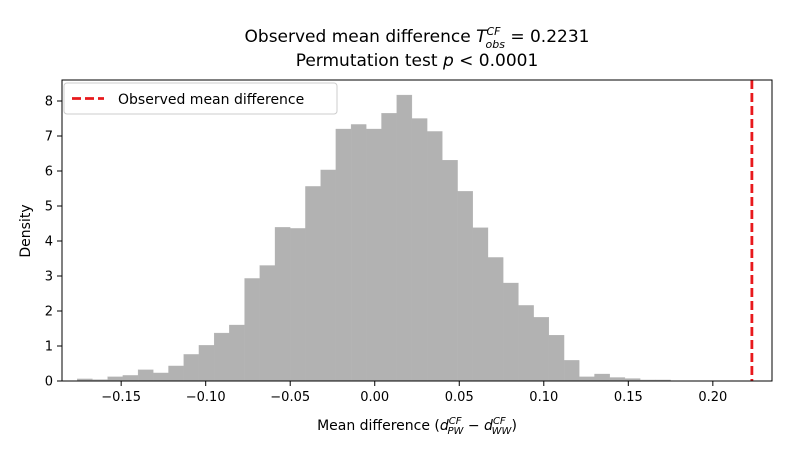 Image resolution: width=797 pixels, height=456 pixels. What do you see at coordinates (211, 100) in the screenshot?
I see `legend-label: Observed mean difference` at bounding box center [211, 100].